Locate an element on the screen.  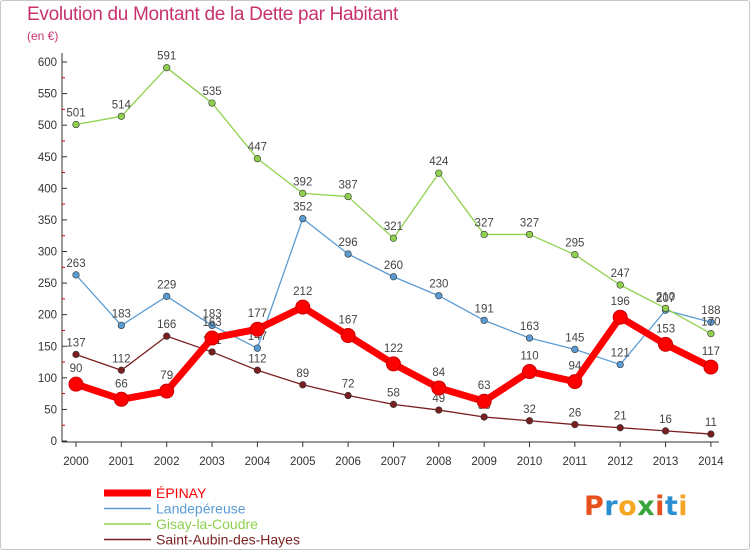
x-tick-label: 2006 is located at coordinates (348, 462).